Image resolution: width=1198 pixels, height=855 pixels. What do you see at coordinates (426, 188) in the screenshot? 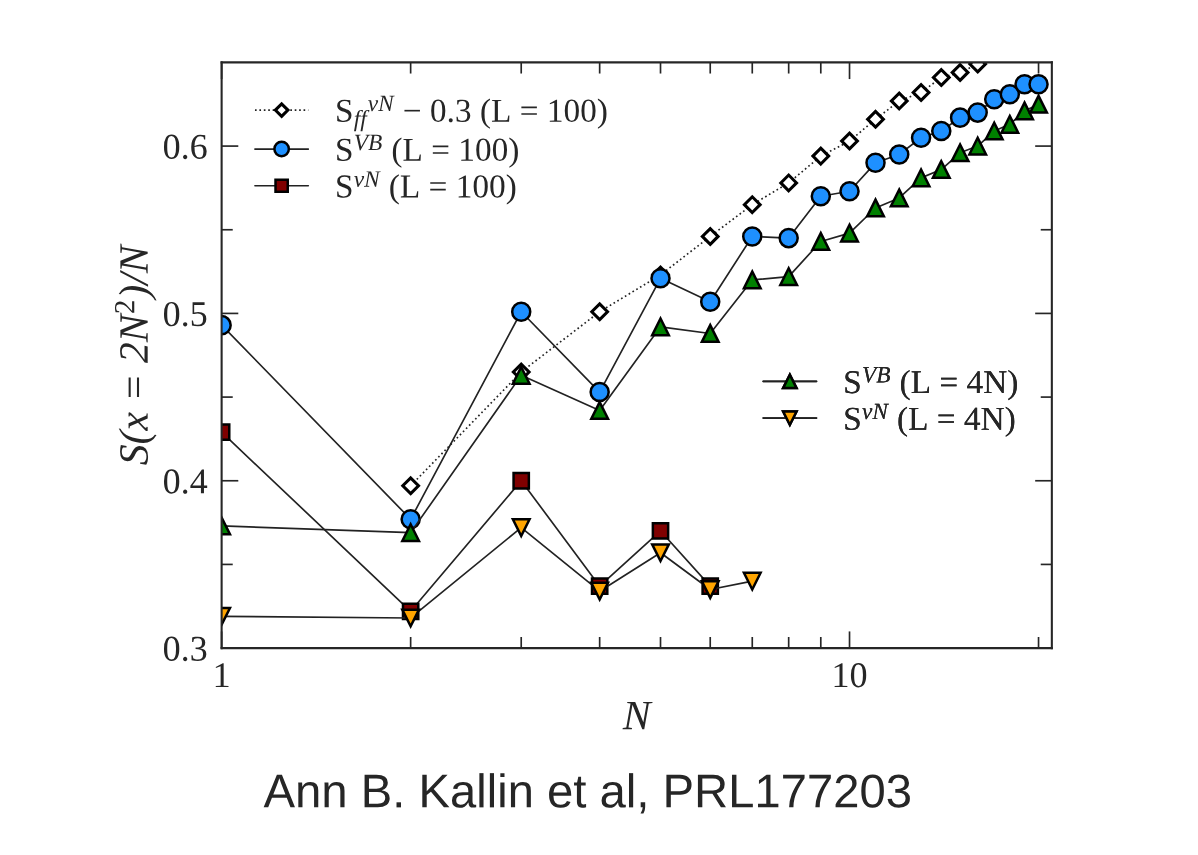
I see `legend-label: S$^{vN}$ (L = 100)` at bounding box center [426, 188].